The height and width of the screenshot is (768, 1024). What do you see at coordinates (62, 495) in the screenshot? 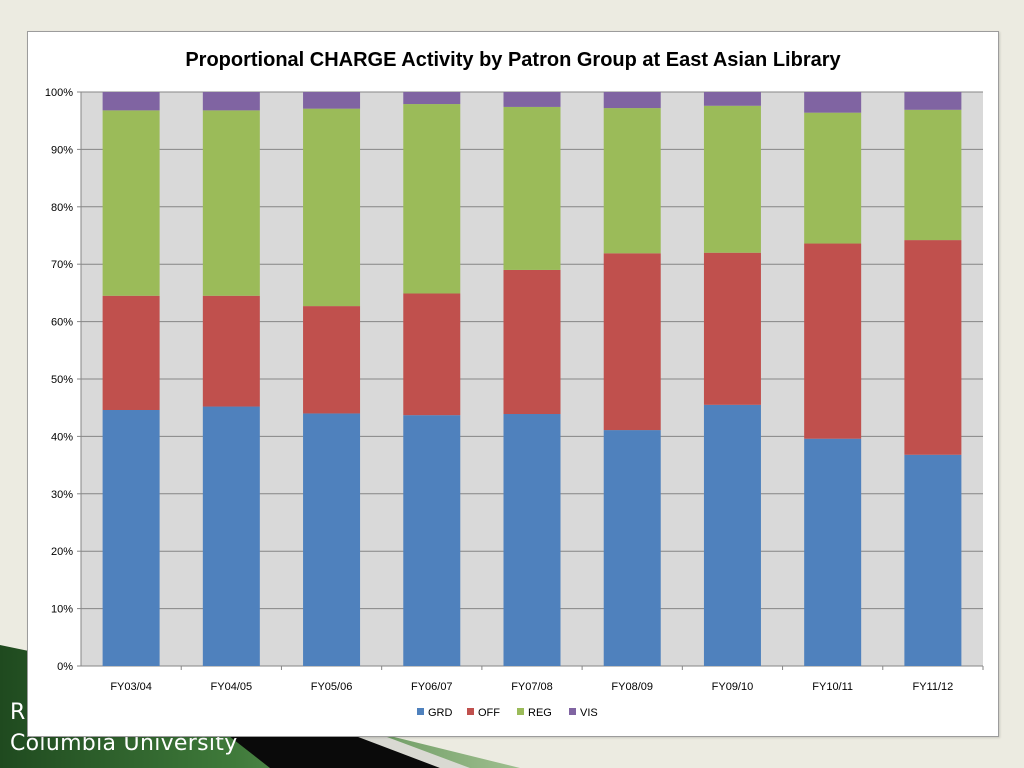
I see `y-tick-label: 30%` at bounding box center [62, 495].